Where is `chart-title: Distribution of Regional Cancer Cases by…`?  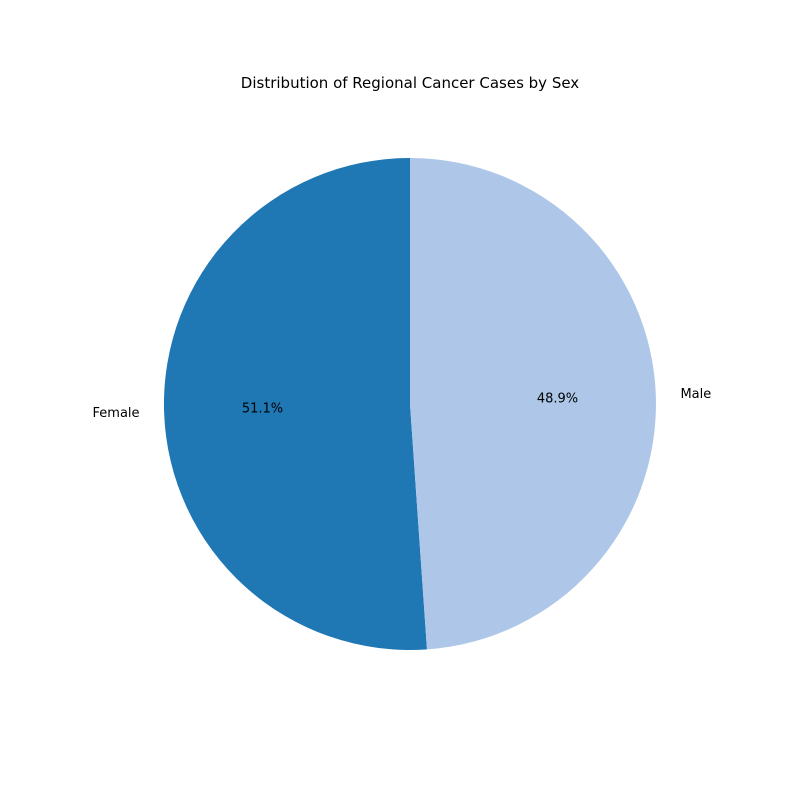
chart-title: Distribution of Regional Cancer Cases by… is located at coordinates (410, 83).